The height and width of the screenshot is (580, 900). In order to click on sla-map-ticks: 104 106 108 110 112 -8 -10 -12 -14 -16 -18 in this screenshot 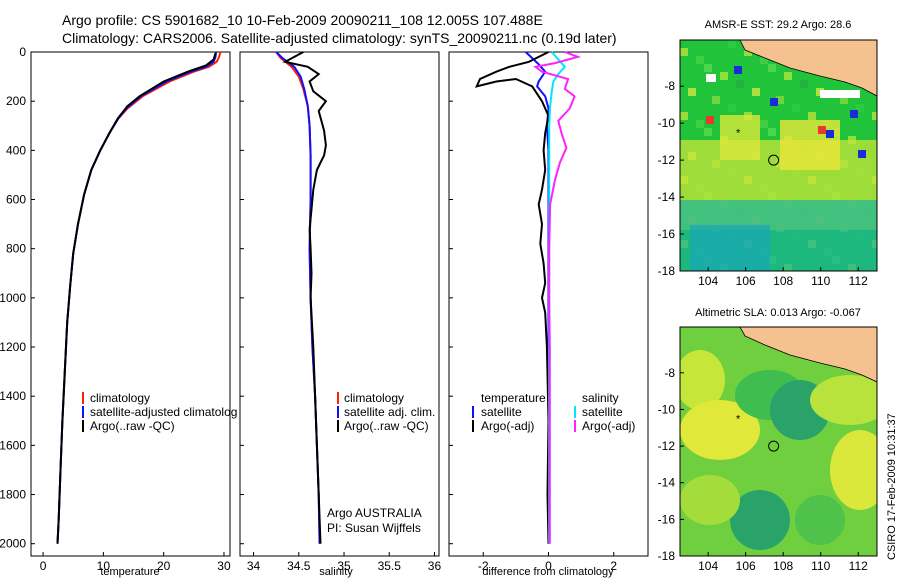, I will do `click(763, 469)`.